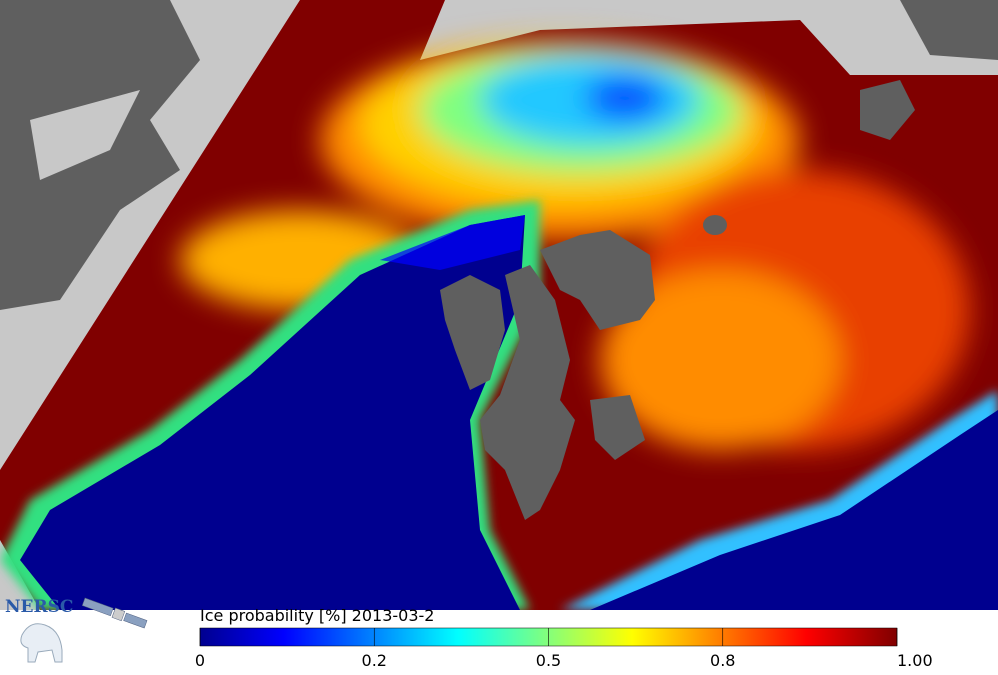 The width and height of the screenshot is (998, 675). What do you see at coordinates (722, 660) in the screenshot?
I see `colorbar-tick-label: 0.8` at bounding box center [722, 660].